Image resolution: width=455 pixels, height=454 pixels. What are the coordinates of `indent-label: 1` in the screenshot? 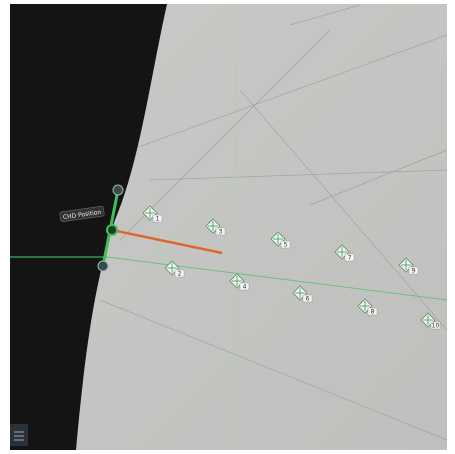 It's located at (158, 219).